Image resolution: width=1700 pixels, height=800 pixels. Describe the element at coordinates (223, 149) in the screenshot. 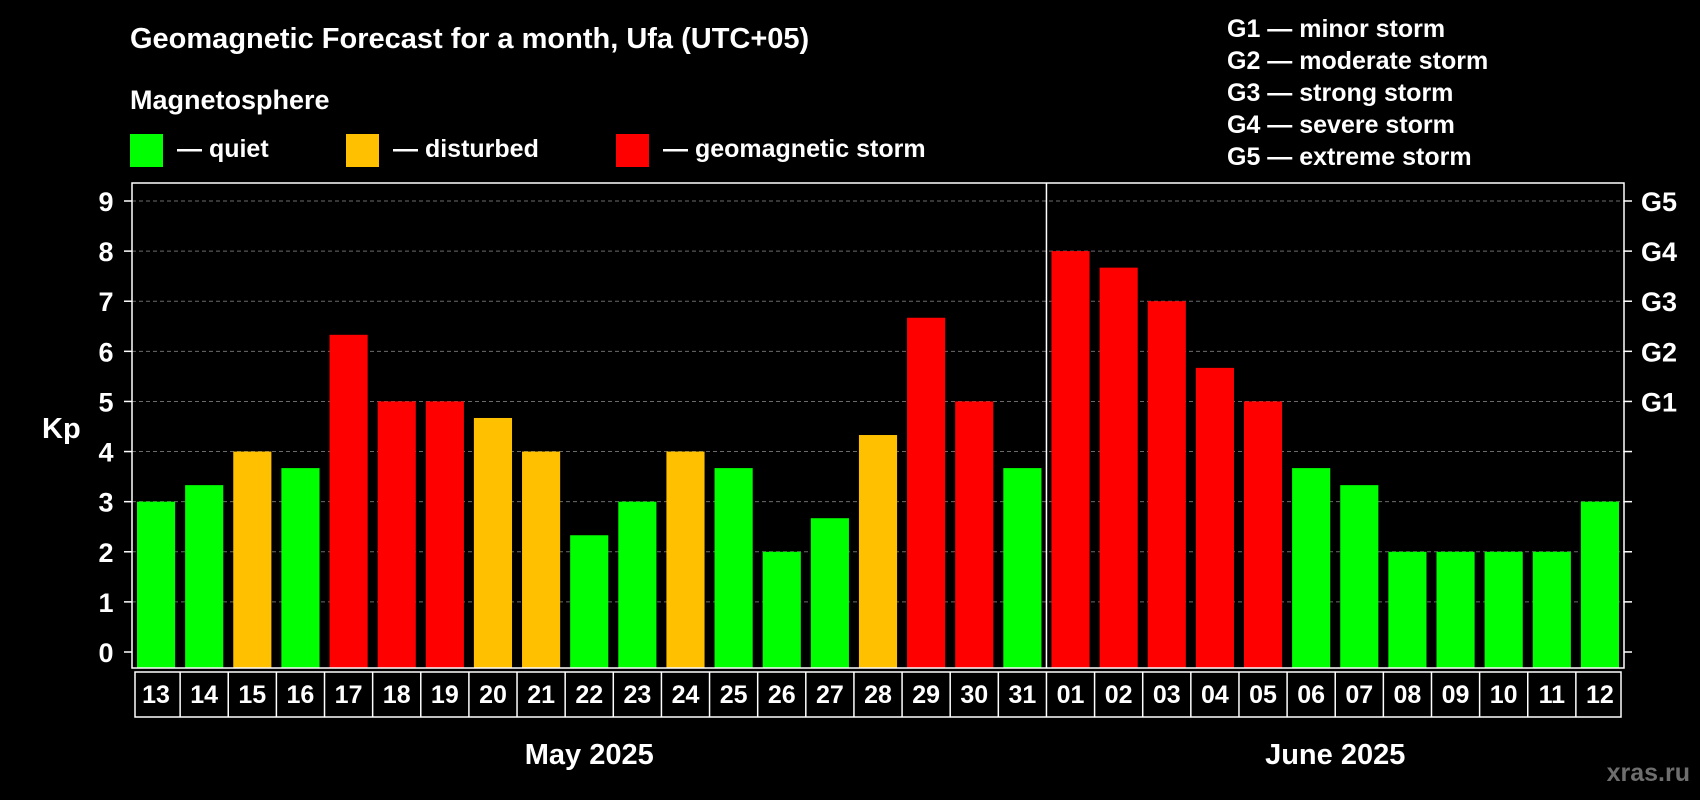

I see `legend-label: — quiet` at that location.